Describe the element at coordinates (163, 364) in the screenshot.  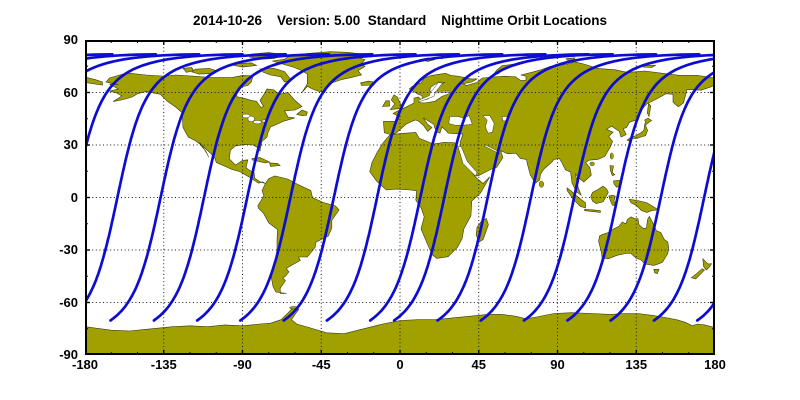
I see `x-tick-label: -135` at that location.